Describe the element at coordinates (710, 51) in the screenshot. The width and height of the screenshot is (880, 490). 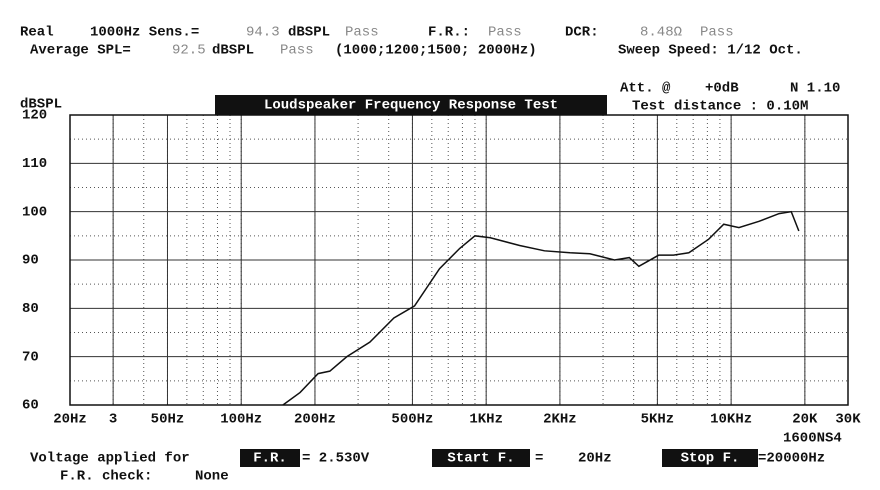
I see `header-text: Sweep Speed: 1/12 Oct.` at that location.